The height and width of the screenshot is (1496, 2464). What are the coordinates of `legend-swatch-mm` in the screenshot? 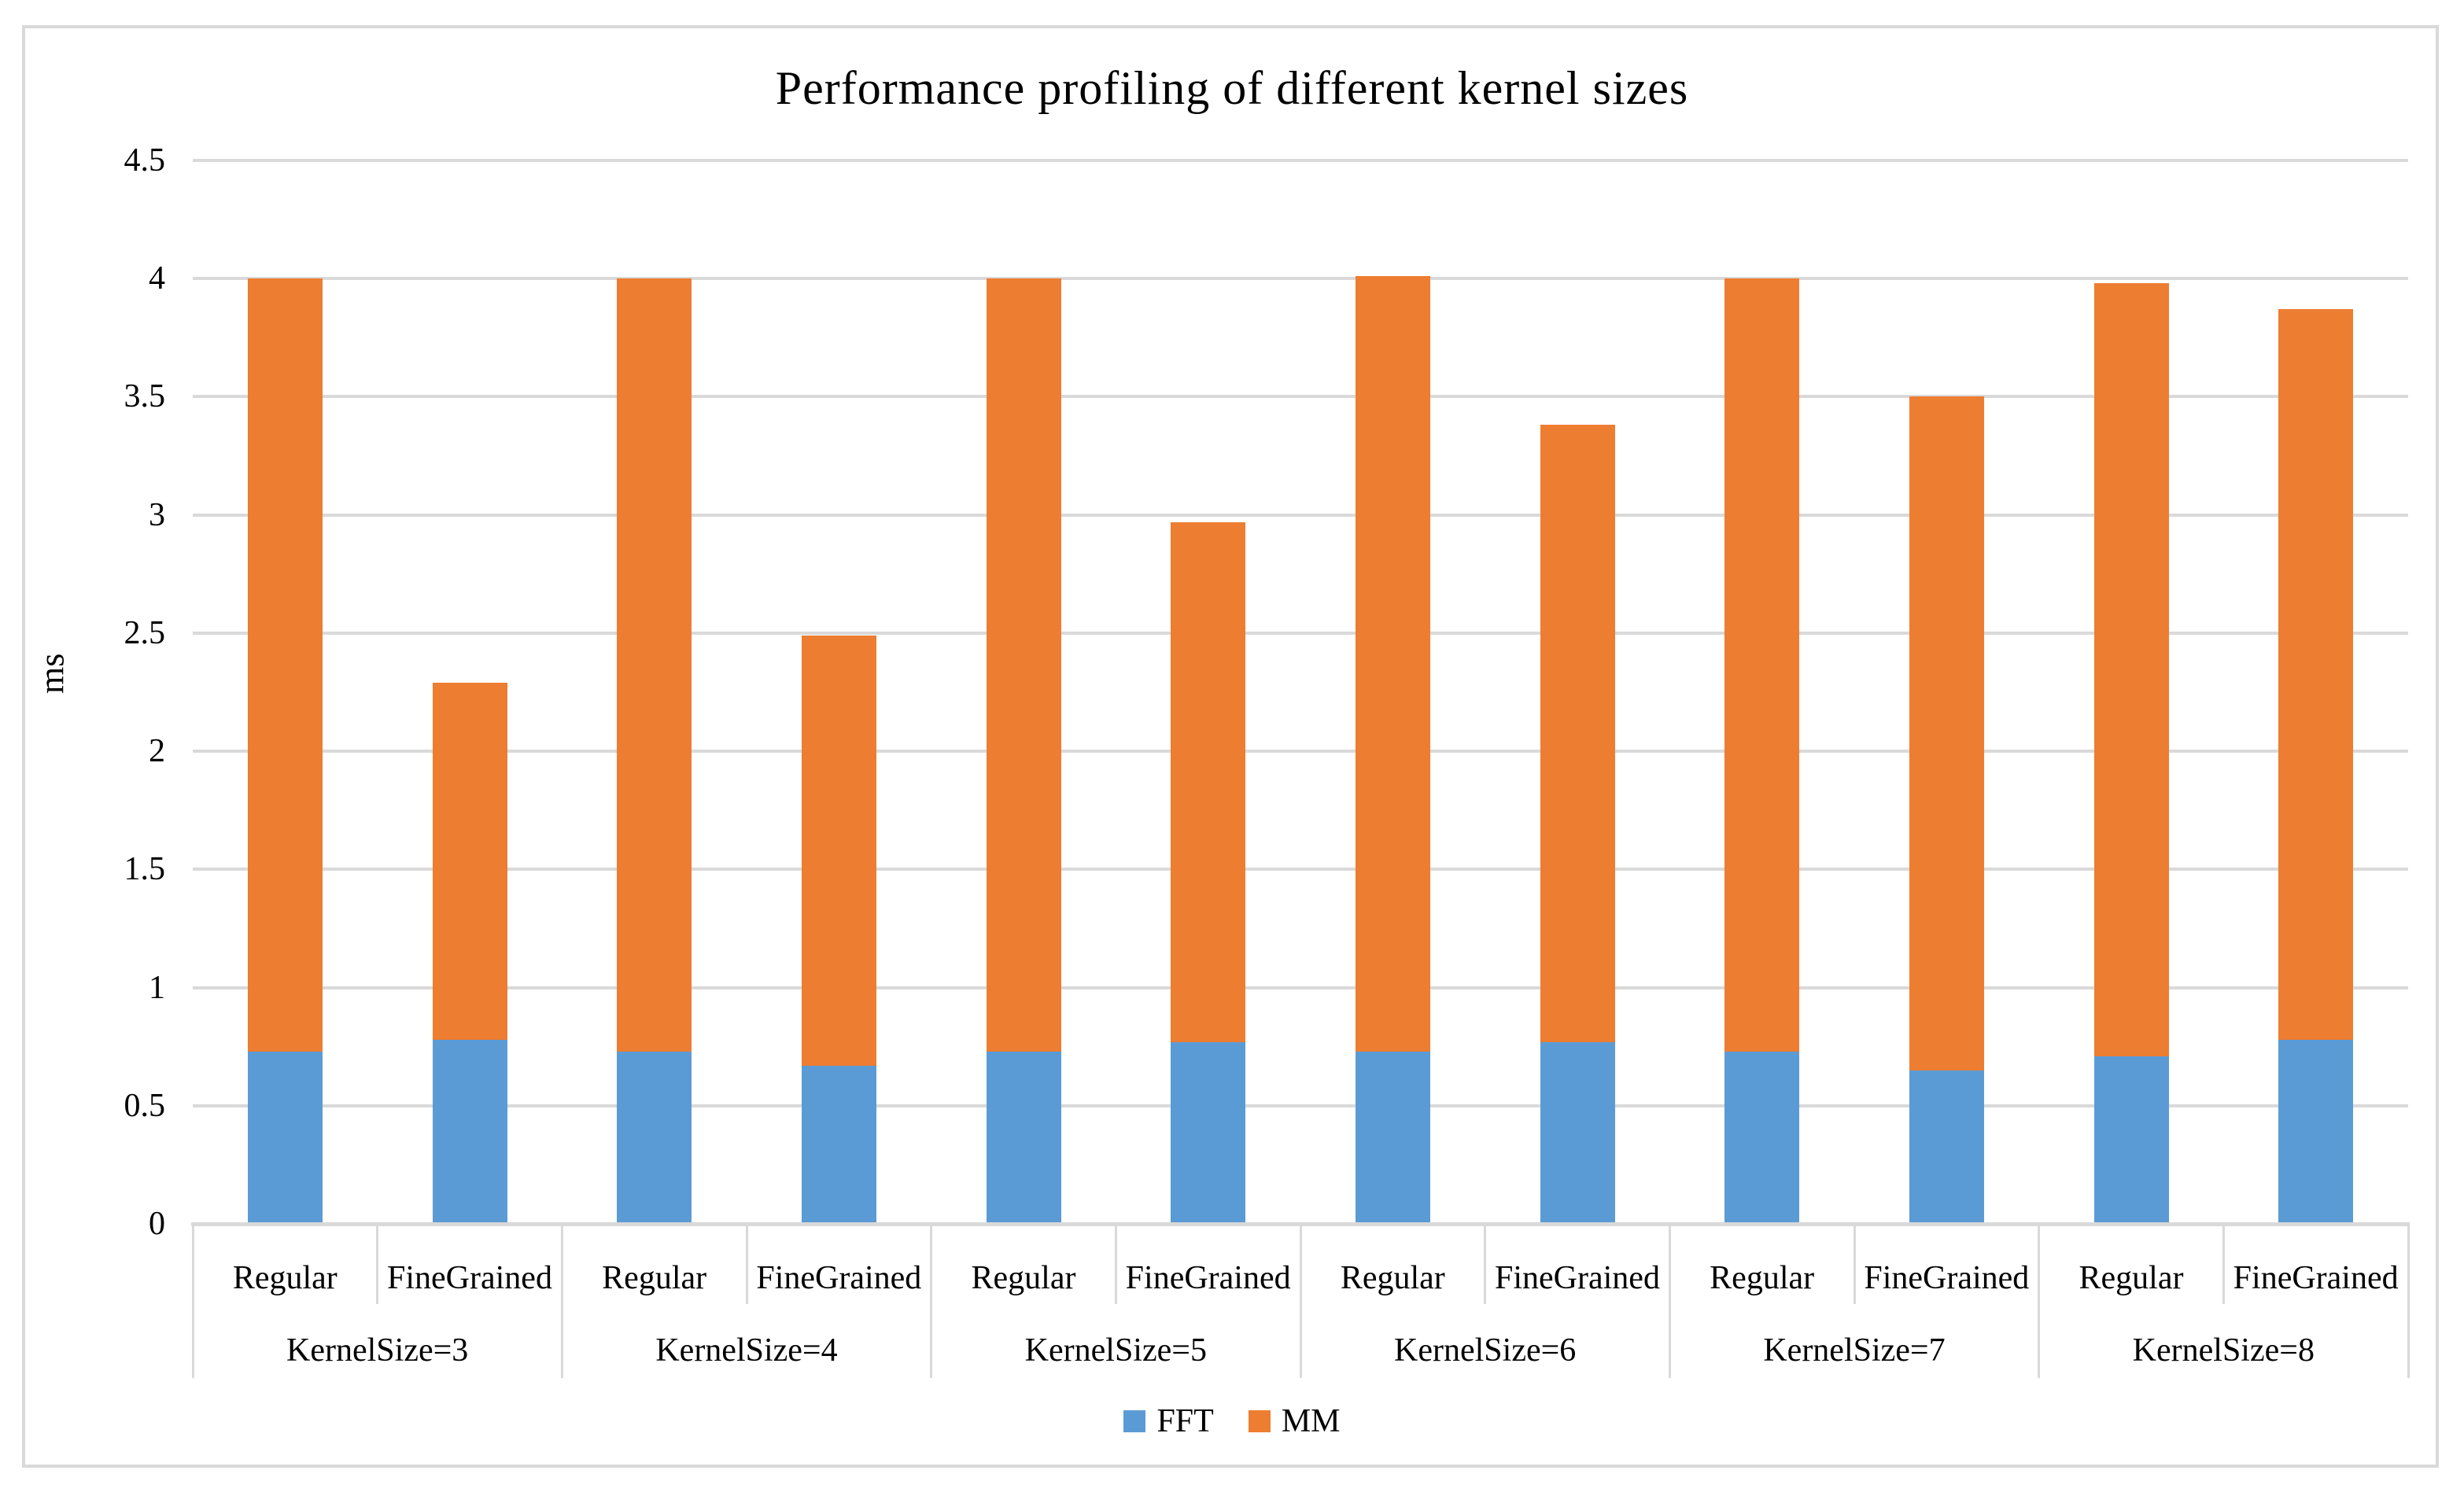 It's located at (1259, 1421).